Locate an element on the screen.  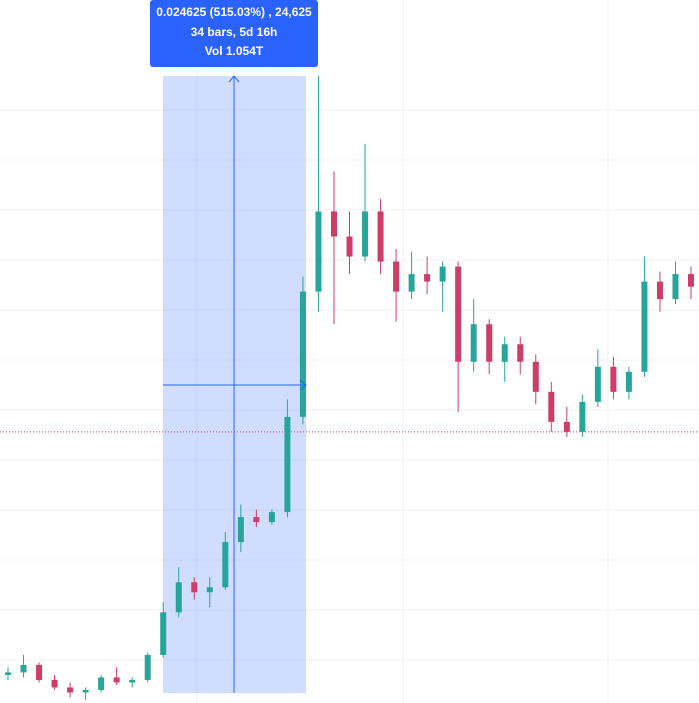
tooltip-volume: Vol 1.054T is located at coordinates (234, 51).